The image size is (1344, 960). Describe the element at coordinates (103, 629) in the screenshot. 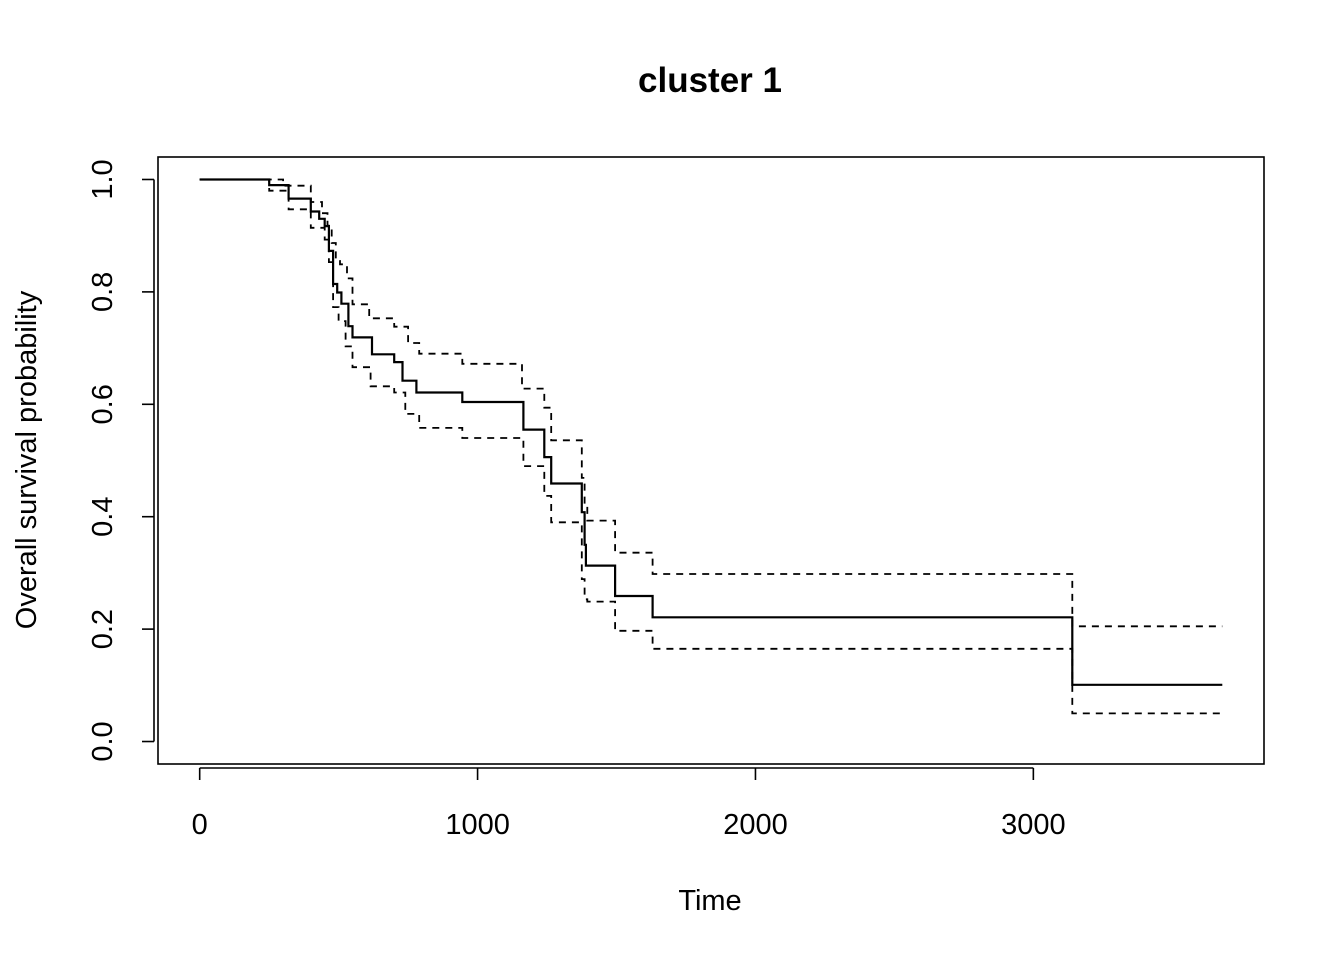

I see `y-tick-label: 0.2` at that location.